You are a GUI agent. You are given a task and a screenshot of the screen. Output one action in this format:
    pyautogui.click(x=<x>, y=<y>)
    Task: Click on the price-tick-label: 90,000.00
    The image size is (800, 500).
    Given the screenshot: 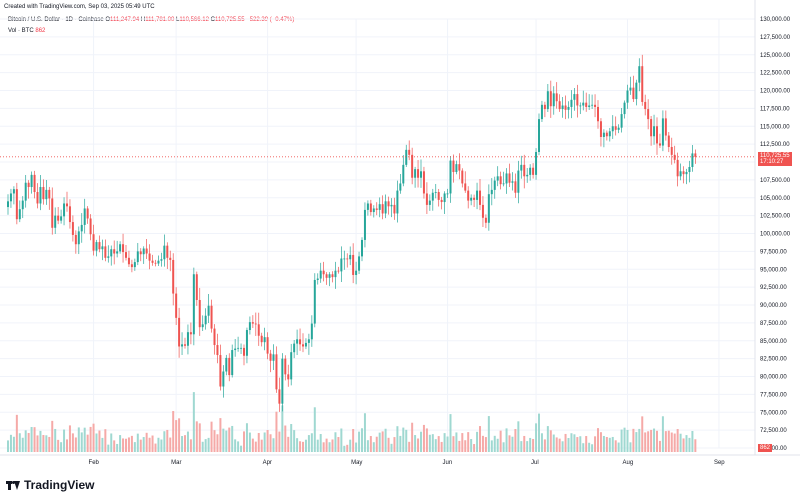 What is the action you would take?
    pyautogui.click(x=773, y=306)
    